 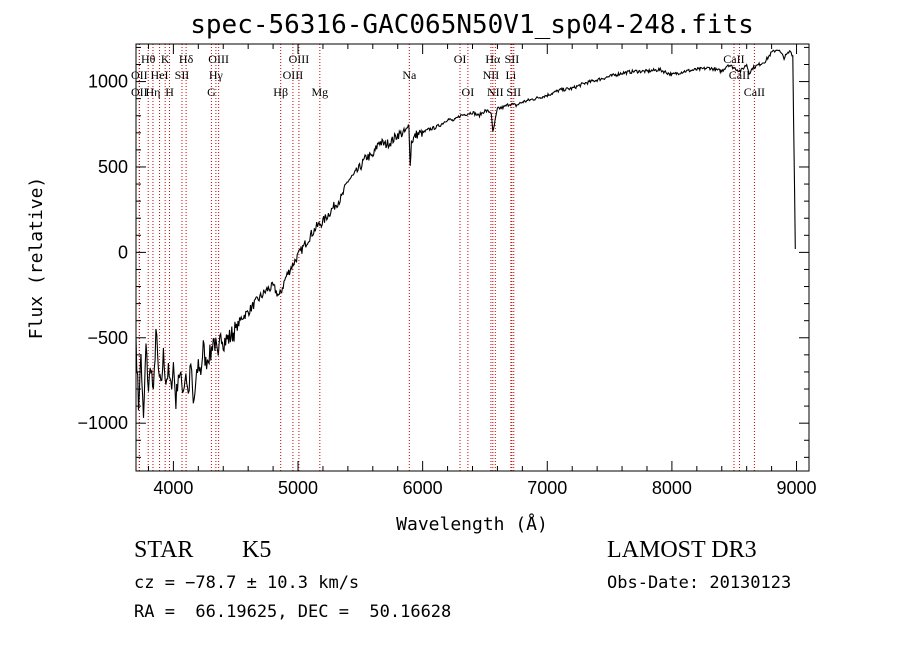 What do you see at coordinates (165, 59) in the screenshot?
I see `line-label: K` at bounding box center [165, 59].